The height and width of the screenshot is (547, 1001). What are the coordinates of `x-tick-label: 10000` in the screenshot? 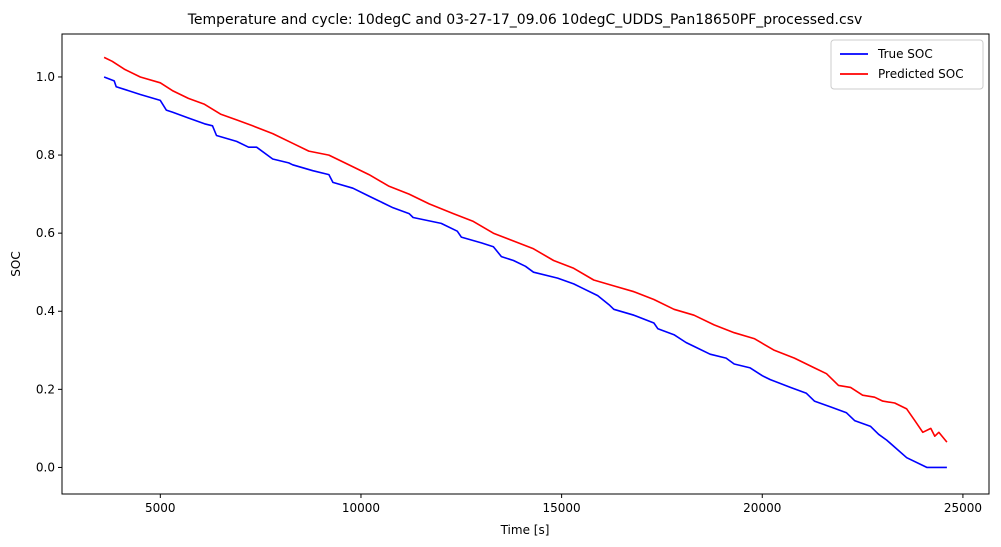 It's located at (361, 508).